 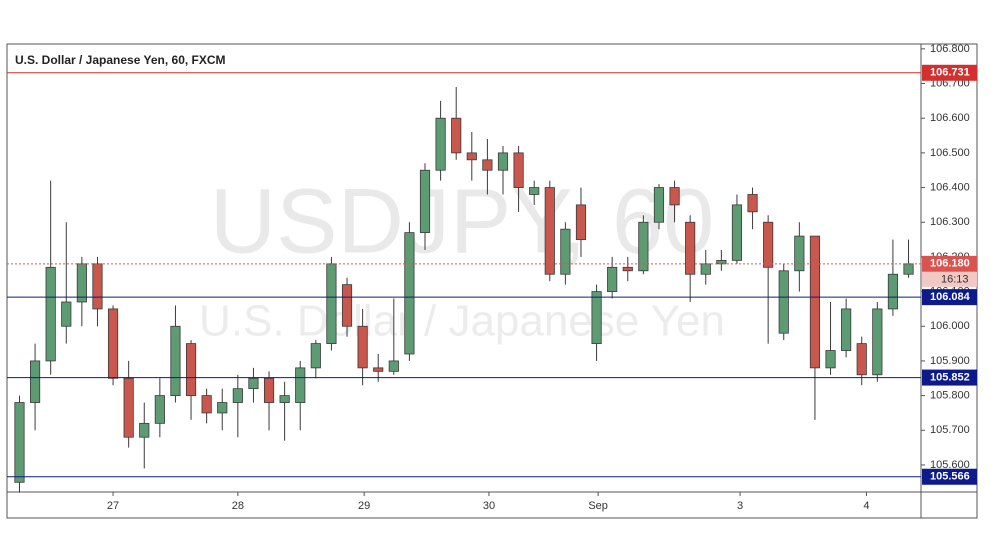 What do you see at coordinates (489, 506) in the screenshot?
I see `x-tick-label: 30` at bounding box center [489, 506].